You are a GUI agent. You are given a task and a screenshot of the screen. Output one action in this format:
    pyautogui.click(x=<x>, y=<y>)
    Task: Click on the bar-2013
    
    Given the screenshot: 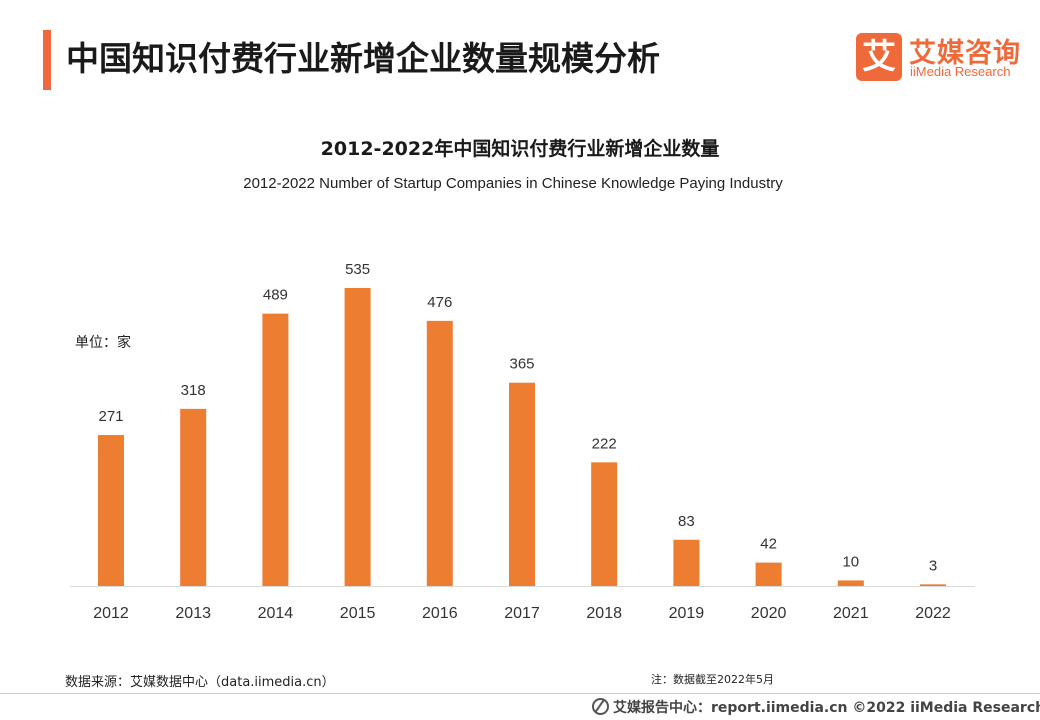 What is the action you would take?
    pyautogui.click(x=193, y=497)
    